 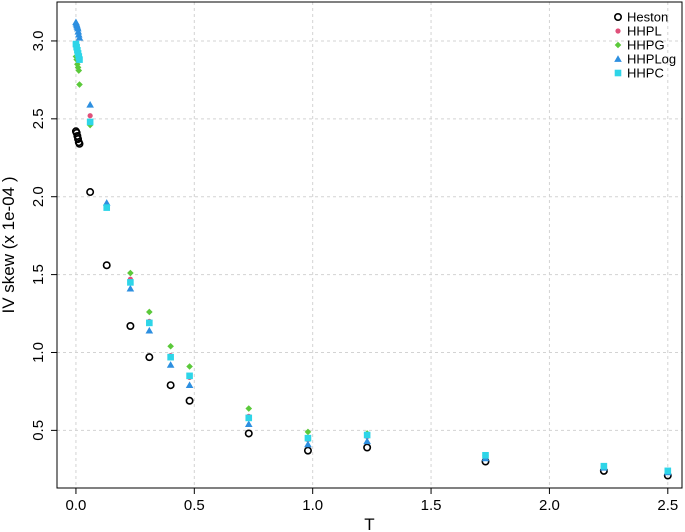 I want to click on legend-item-hhpl: HHPL, so click(x=638, y=31).